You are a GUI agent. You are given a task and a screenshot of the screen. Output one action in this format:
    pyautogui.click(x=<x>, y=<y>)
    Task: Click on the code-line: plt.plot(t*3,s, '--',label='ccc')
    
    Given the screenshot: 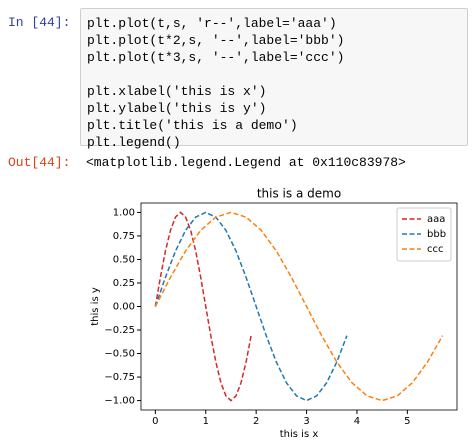 What is the action you would take?
    pyautogui.click(x=216, y=57)
    